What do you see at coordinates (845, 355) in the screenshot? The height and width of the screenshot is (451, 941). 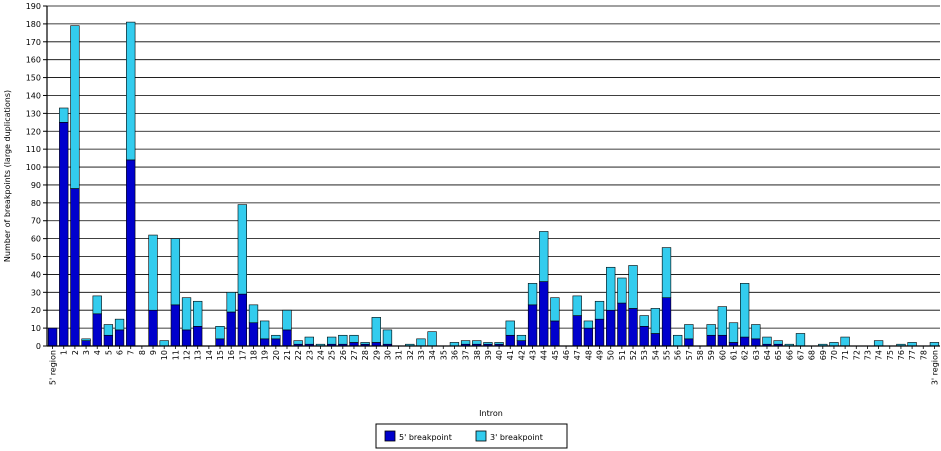 I see `x-tick-label: 71` at bounding box center [845, 355].